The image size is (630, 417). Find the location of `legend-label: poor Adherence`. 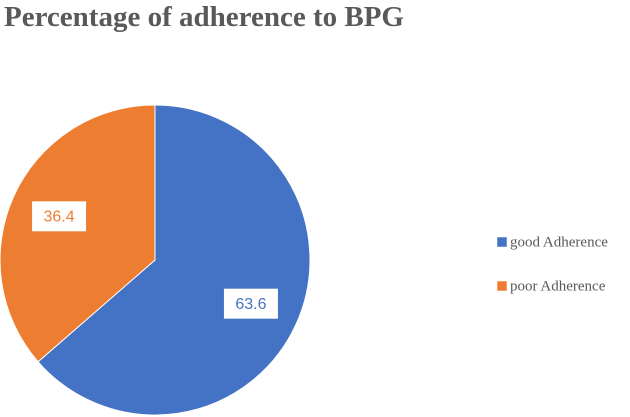

legend-label: poor Adherence is located at coordinates (558, 286).